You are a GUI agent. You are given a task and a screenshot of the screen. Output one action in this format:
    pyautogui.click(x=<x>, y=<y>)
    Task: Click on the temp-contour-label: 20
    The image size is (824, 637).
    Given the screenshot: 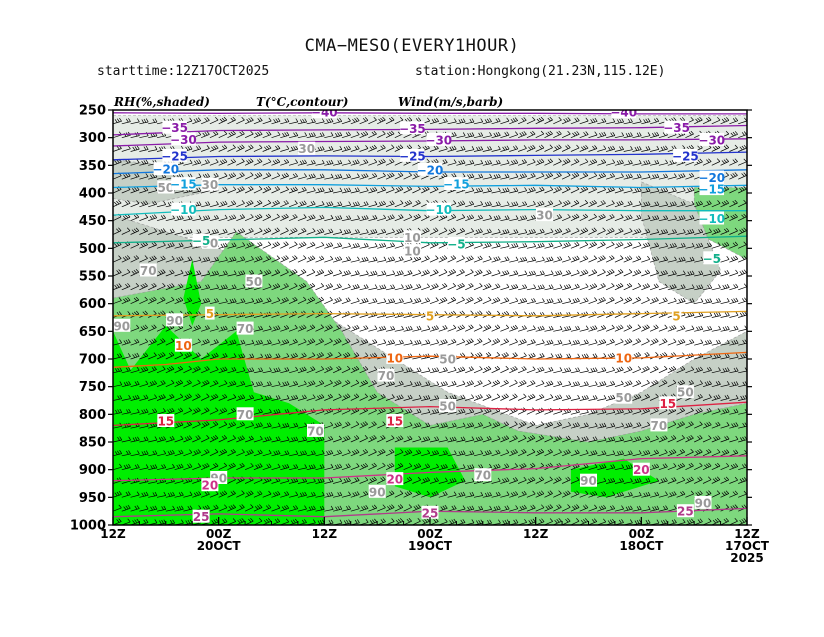 What is the action you would take?
    pyautogui.click(x=641, y=470)
    